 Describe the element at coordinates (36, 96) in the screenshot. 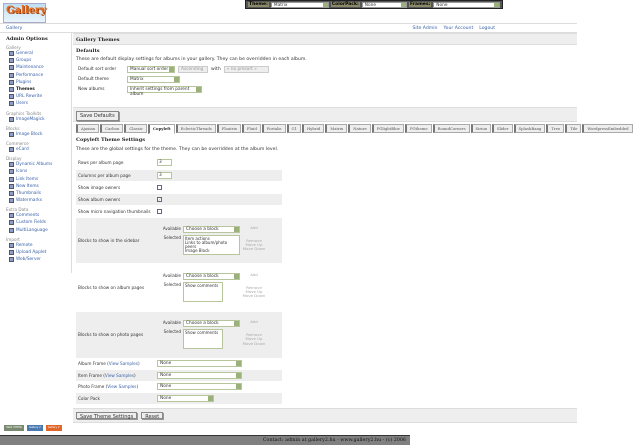

I see `sidebar-item-url-rewrite: URL Rewrite` at that location.